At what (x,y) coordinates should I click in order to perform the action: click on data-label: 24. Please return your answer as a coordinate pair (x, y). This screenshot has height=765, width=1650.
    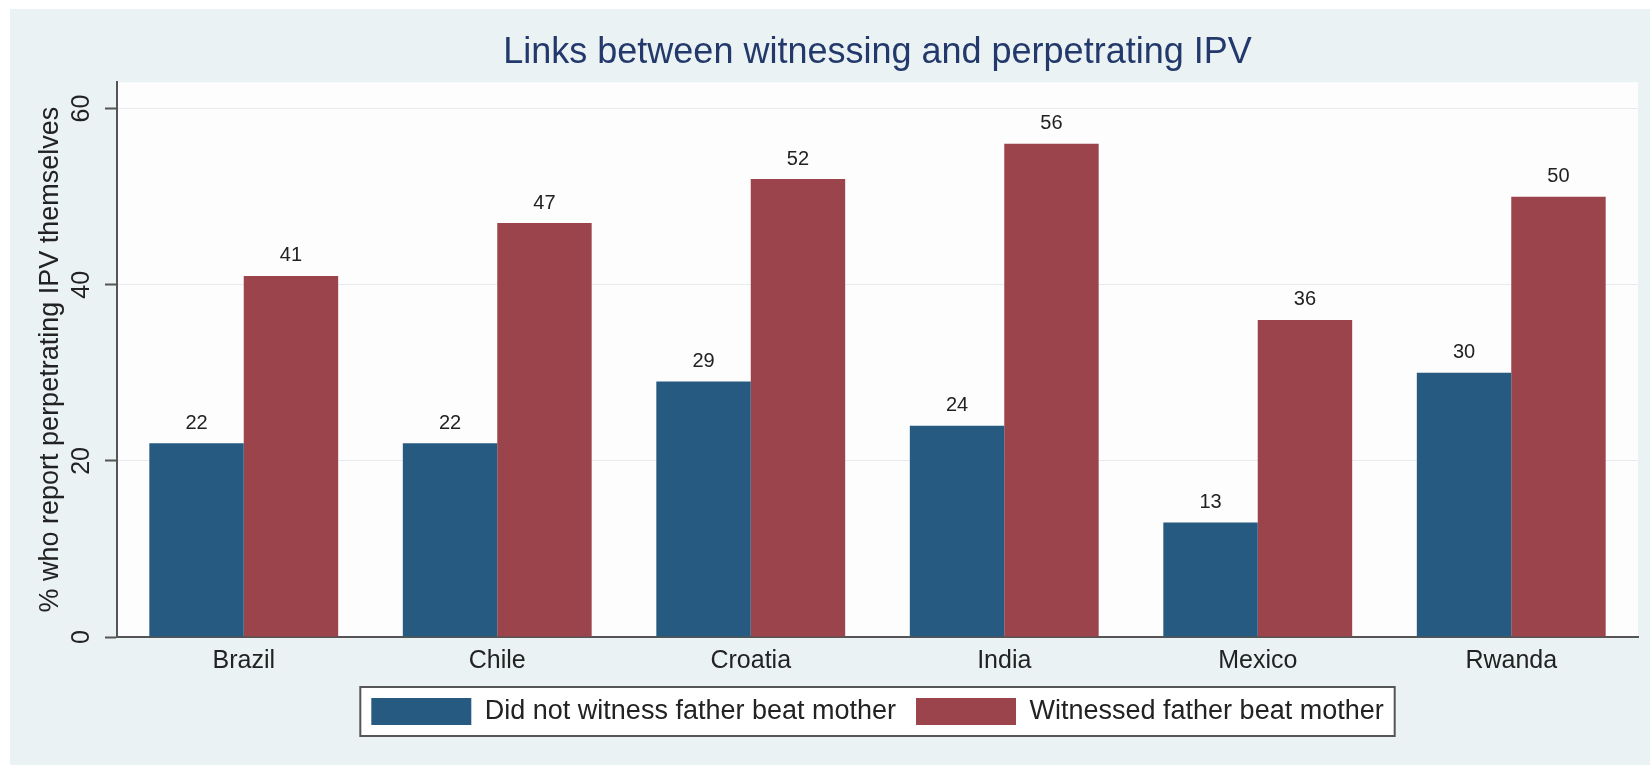
    Looking at the image, I should click on (957, 404).